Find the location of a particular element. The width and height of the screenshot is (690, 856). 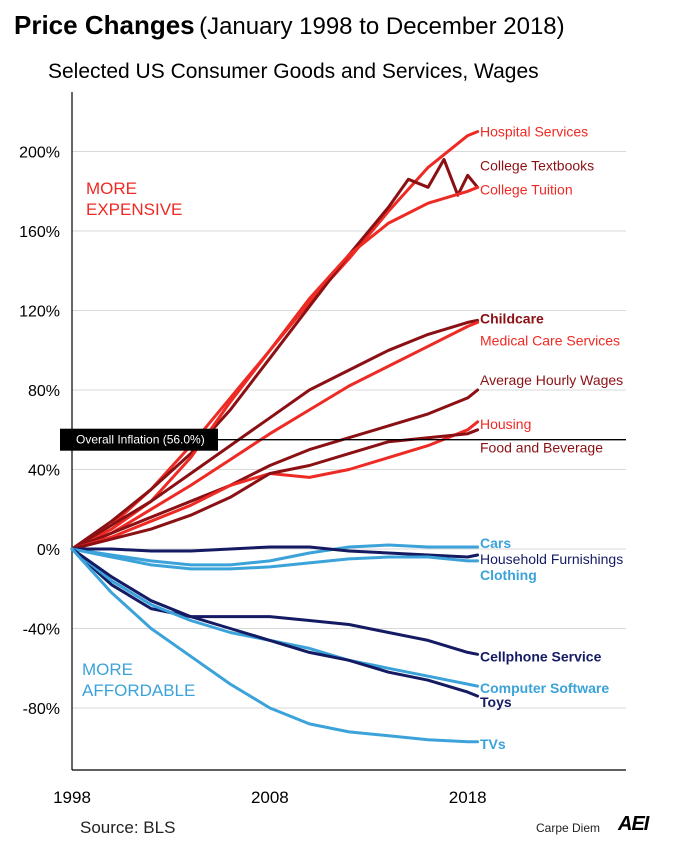

source-note: Source: BLS is located at coordinates (128, 827).